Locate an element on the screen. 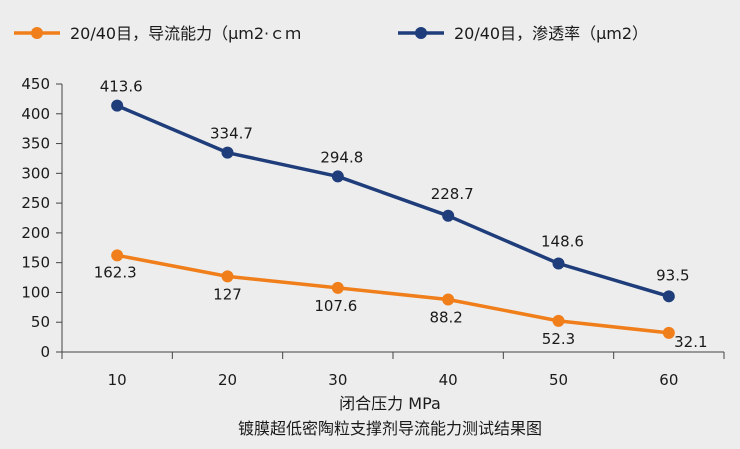  y-tick-label: 100 is located at coordinates (35, 292).